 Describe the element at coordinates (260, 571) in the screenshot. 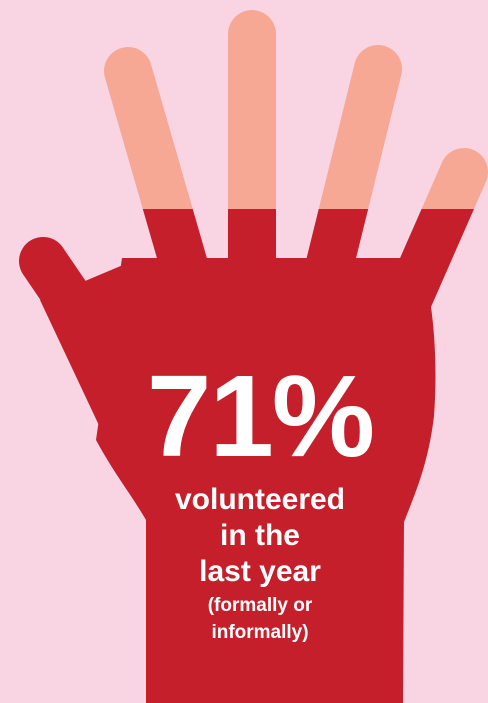

I see `caption-line-3: last year` at that location.